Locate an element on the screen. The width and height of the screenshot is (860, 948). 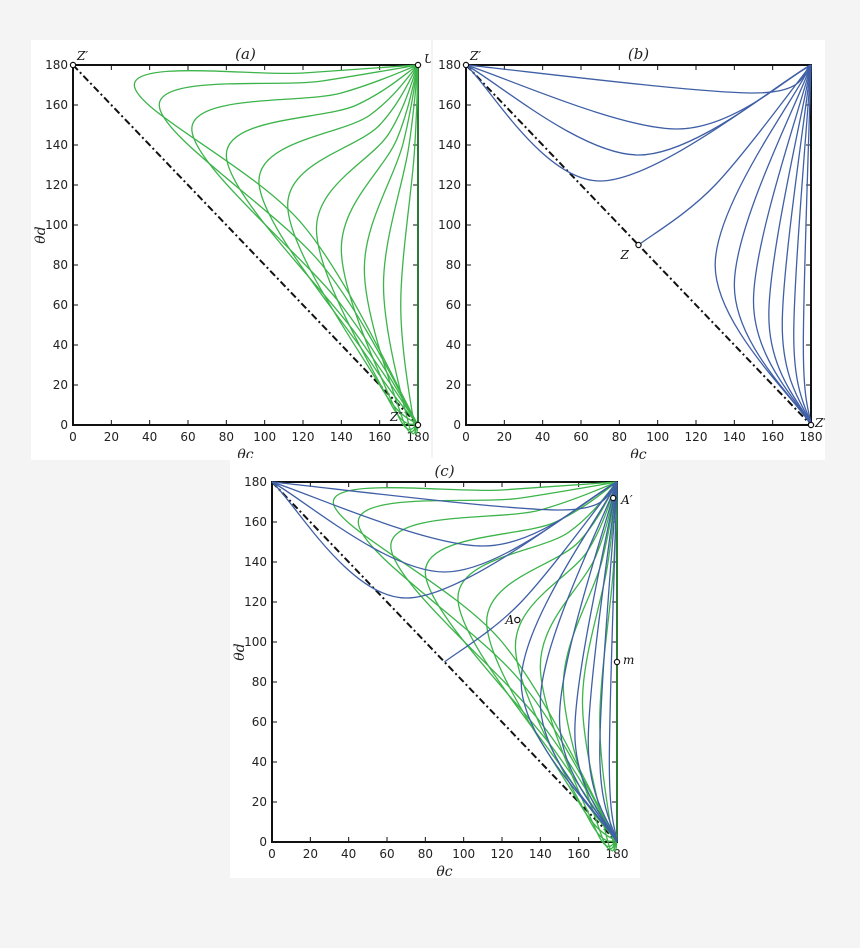
x-tick-label-a-1: 20 is located at coordinates (111, 437).